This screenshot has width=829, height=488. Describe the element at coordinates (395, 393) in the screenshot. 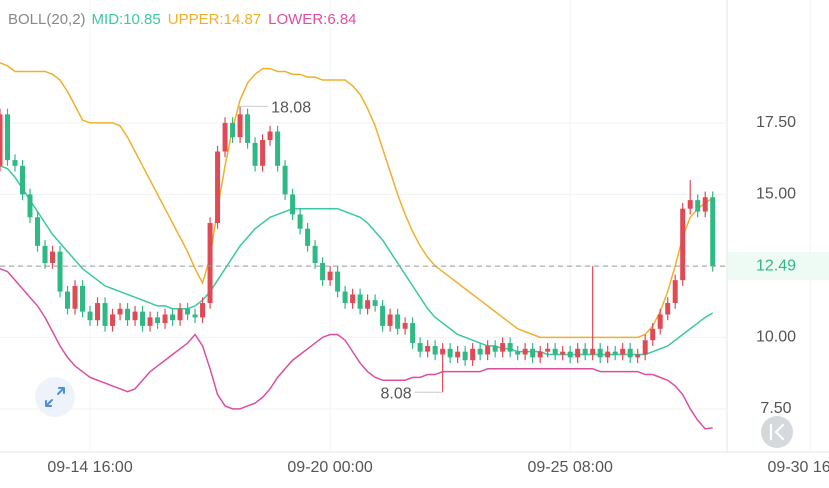

I see `annotation-label: 8.08` at that location.